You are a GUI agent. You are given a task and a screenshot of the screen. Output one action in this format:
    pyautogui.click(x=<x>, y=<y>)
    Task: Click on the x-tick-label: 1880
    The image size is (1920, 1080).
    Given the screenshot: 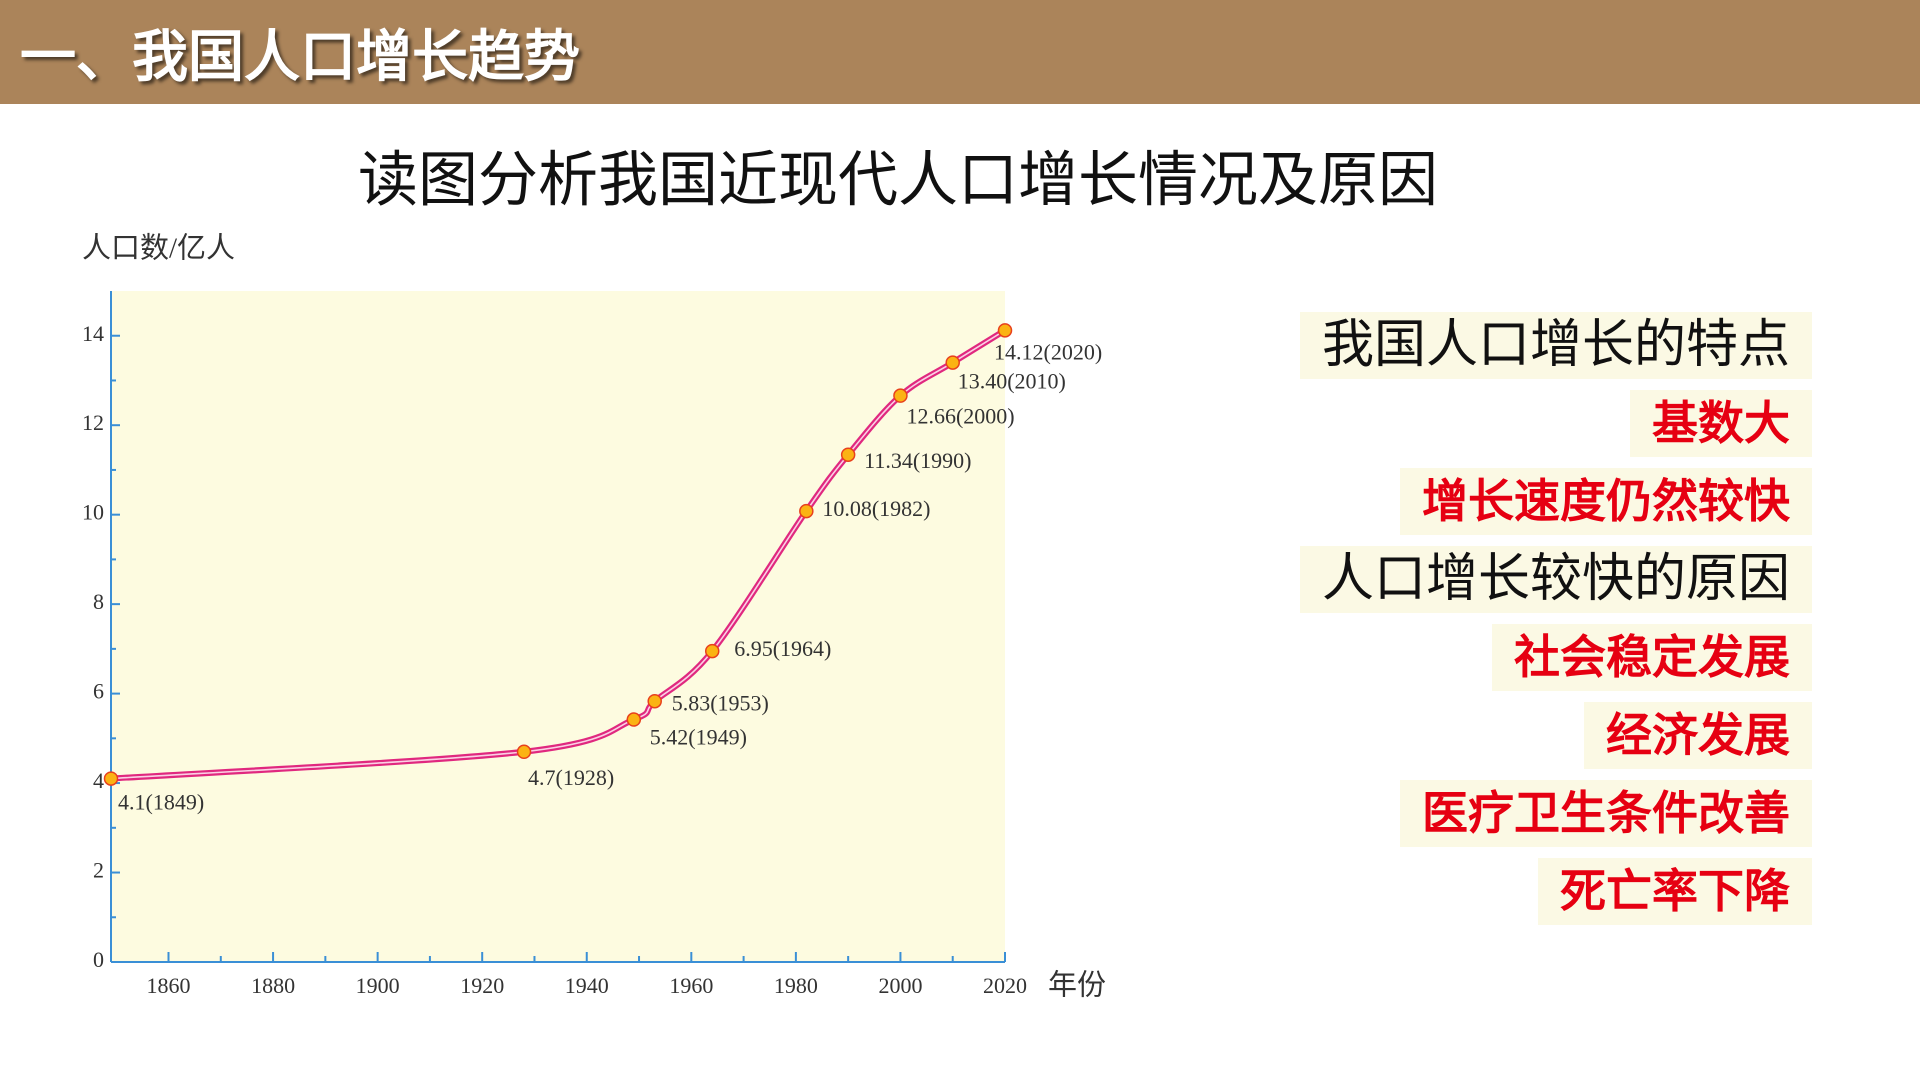 What is the action you would take?
    pyautogui.click(x=273, y=985)
    